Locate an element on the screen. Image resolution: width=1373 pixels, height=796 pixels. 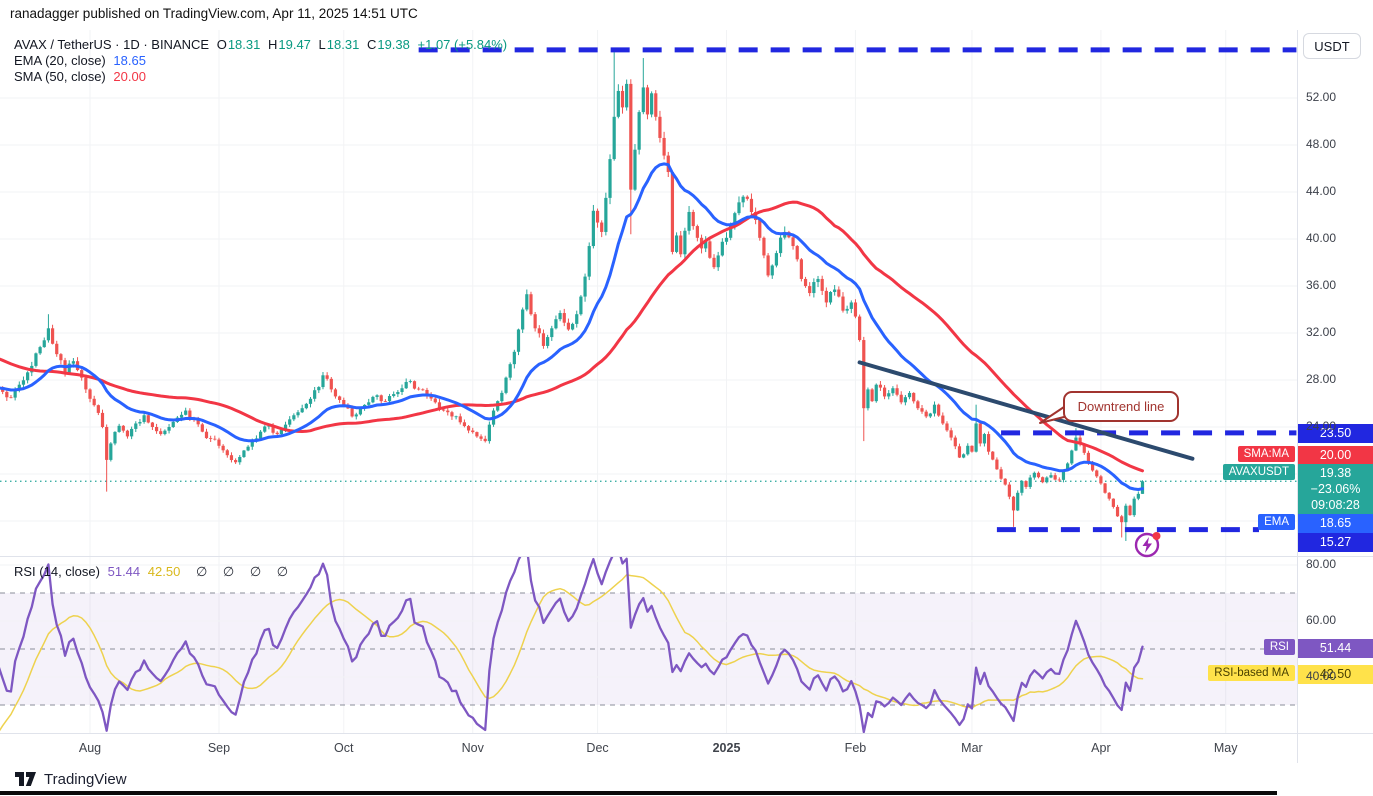
tradingview-brand: TradingView is located at coordinates (70, 779).